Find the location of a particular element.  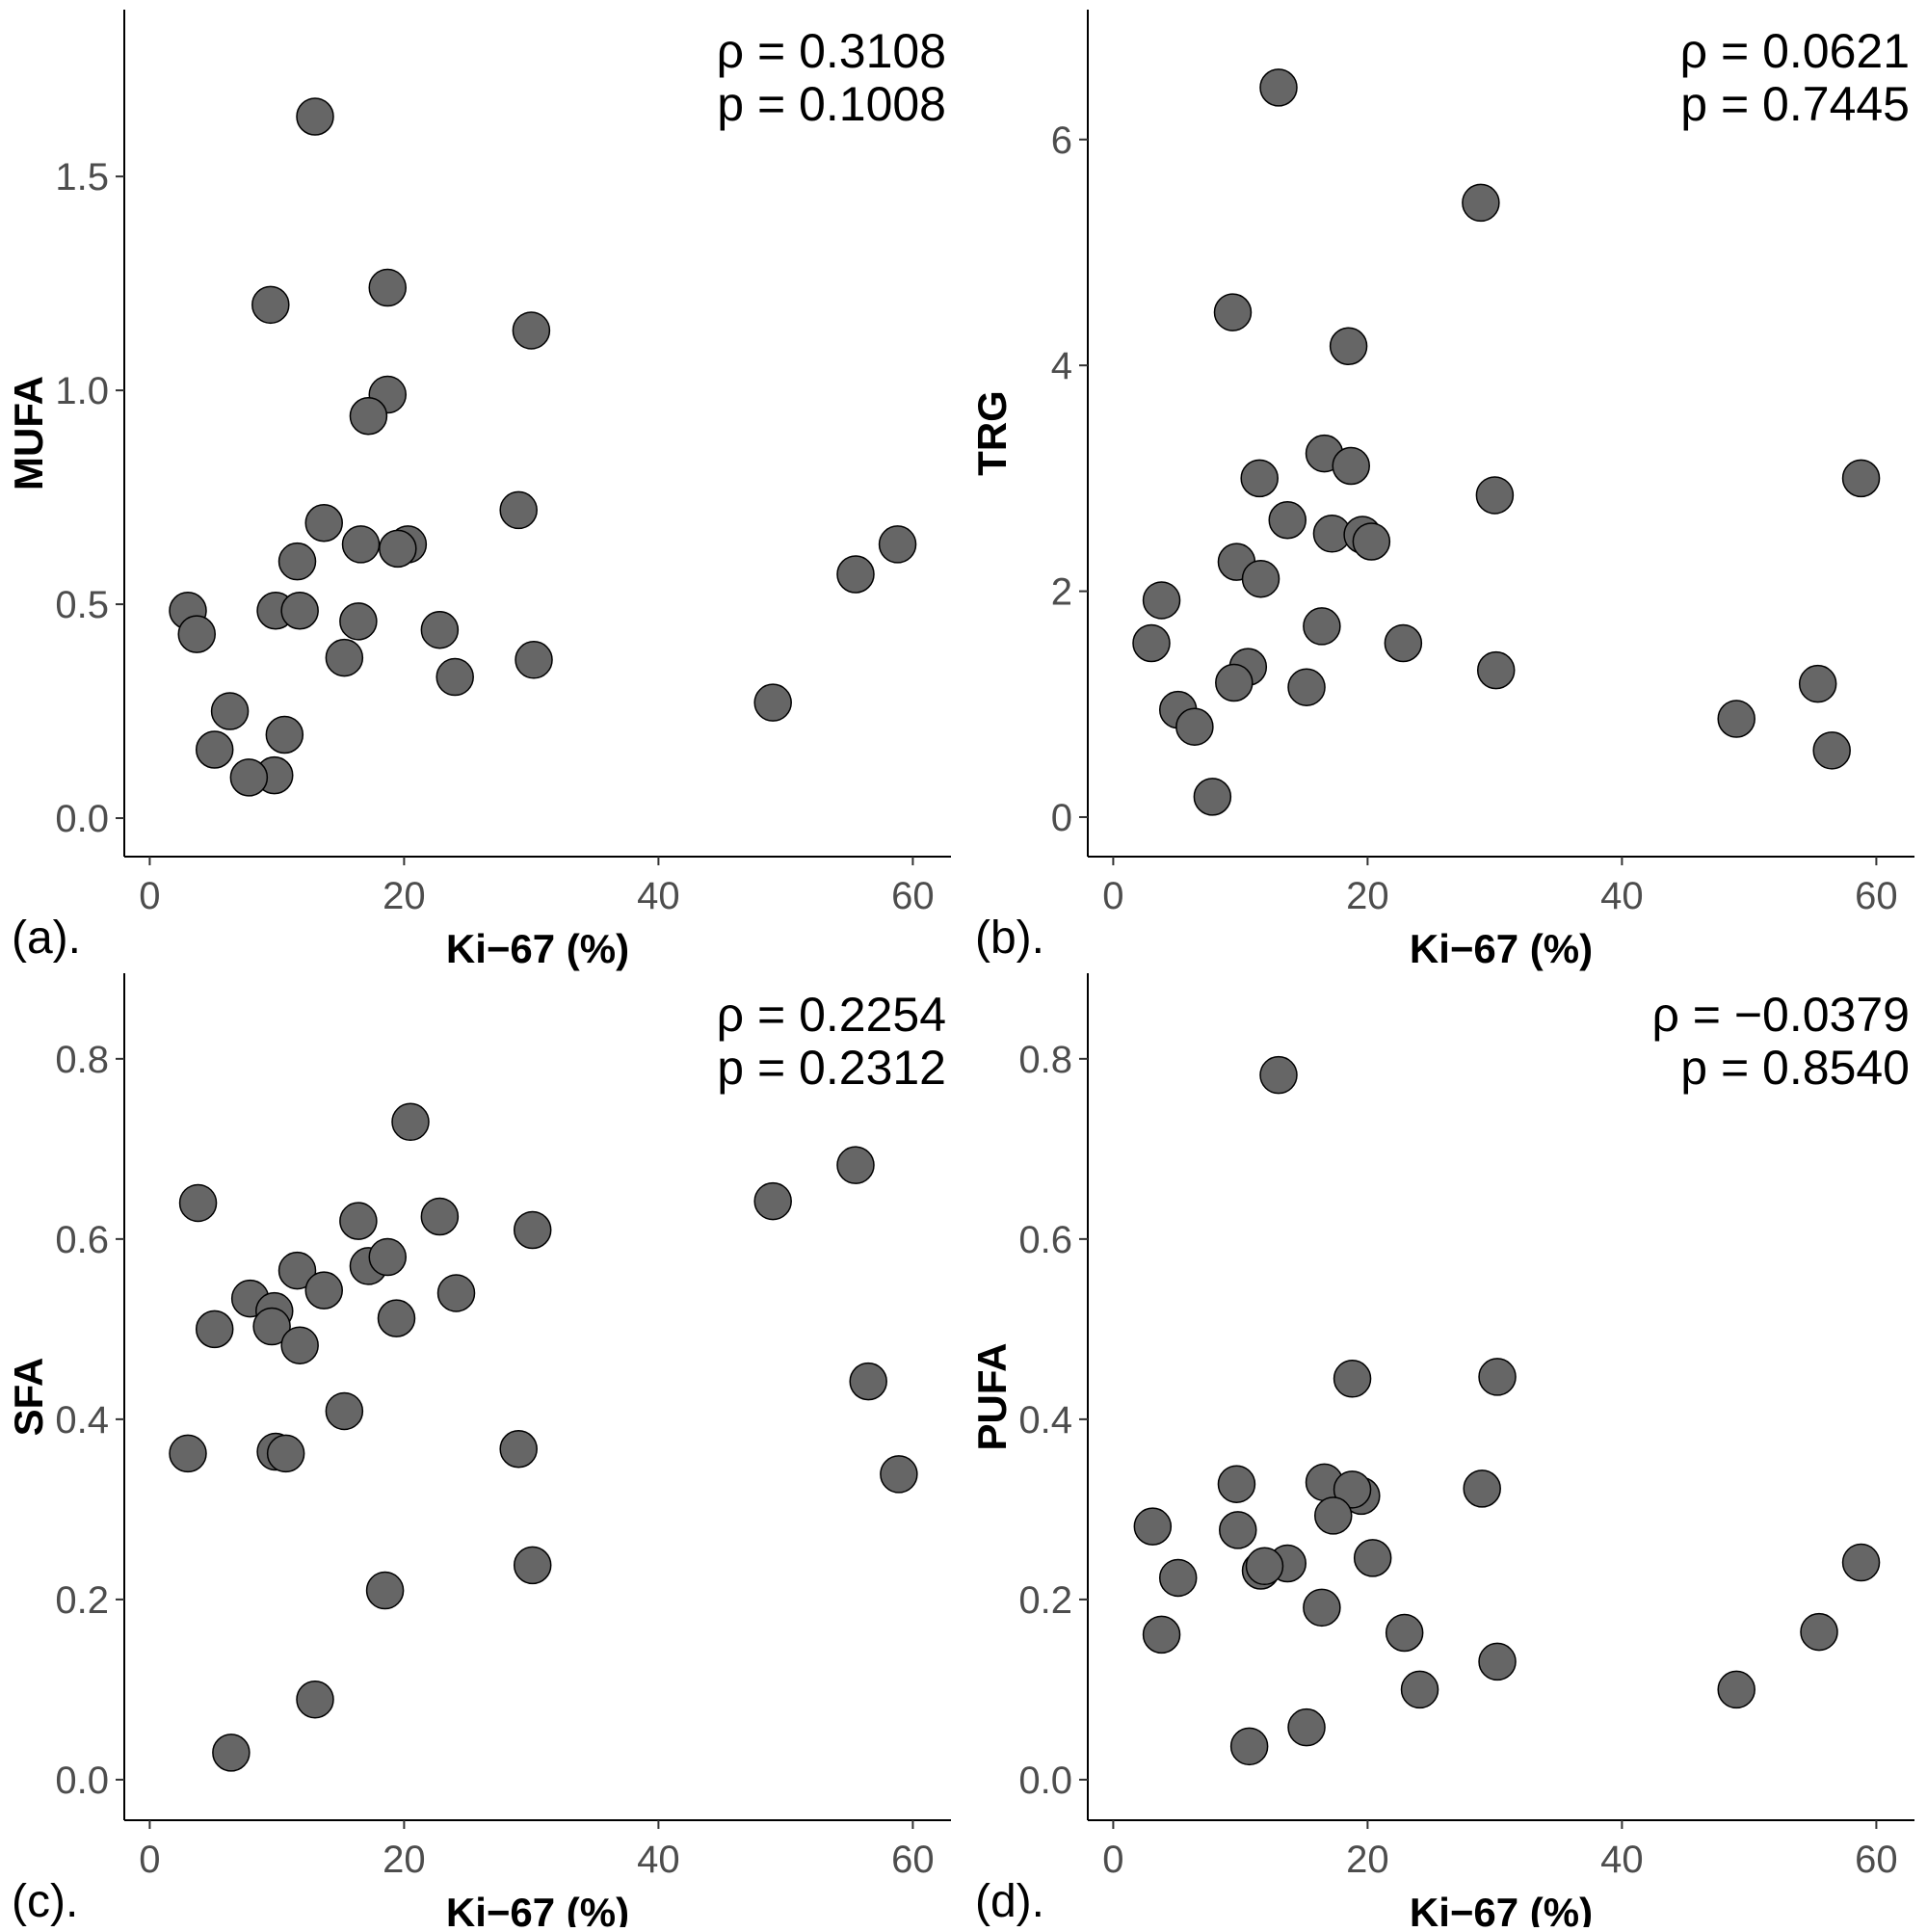

y-tick-label: 0.6 is located at coordinates (82, 1240).